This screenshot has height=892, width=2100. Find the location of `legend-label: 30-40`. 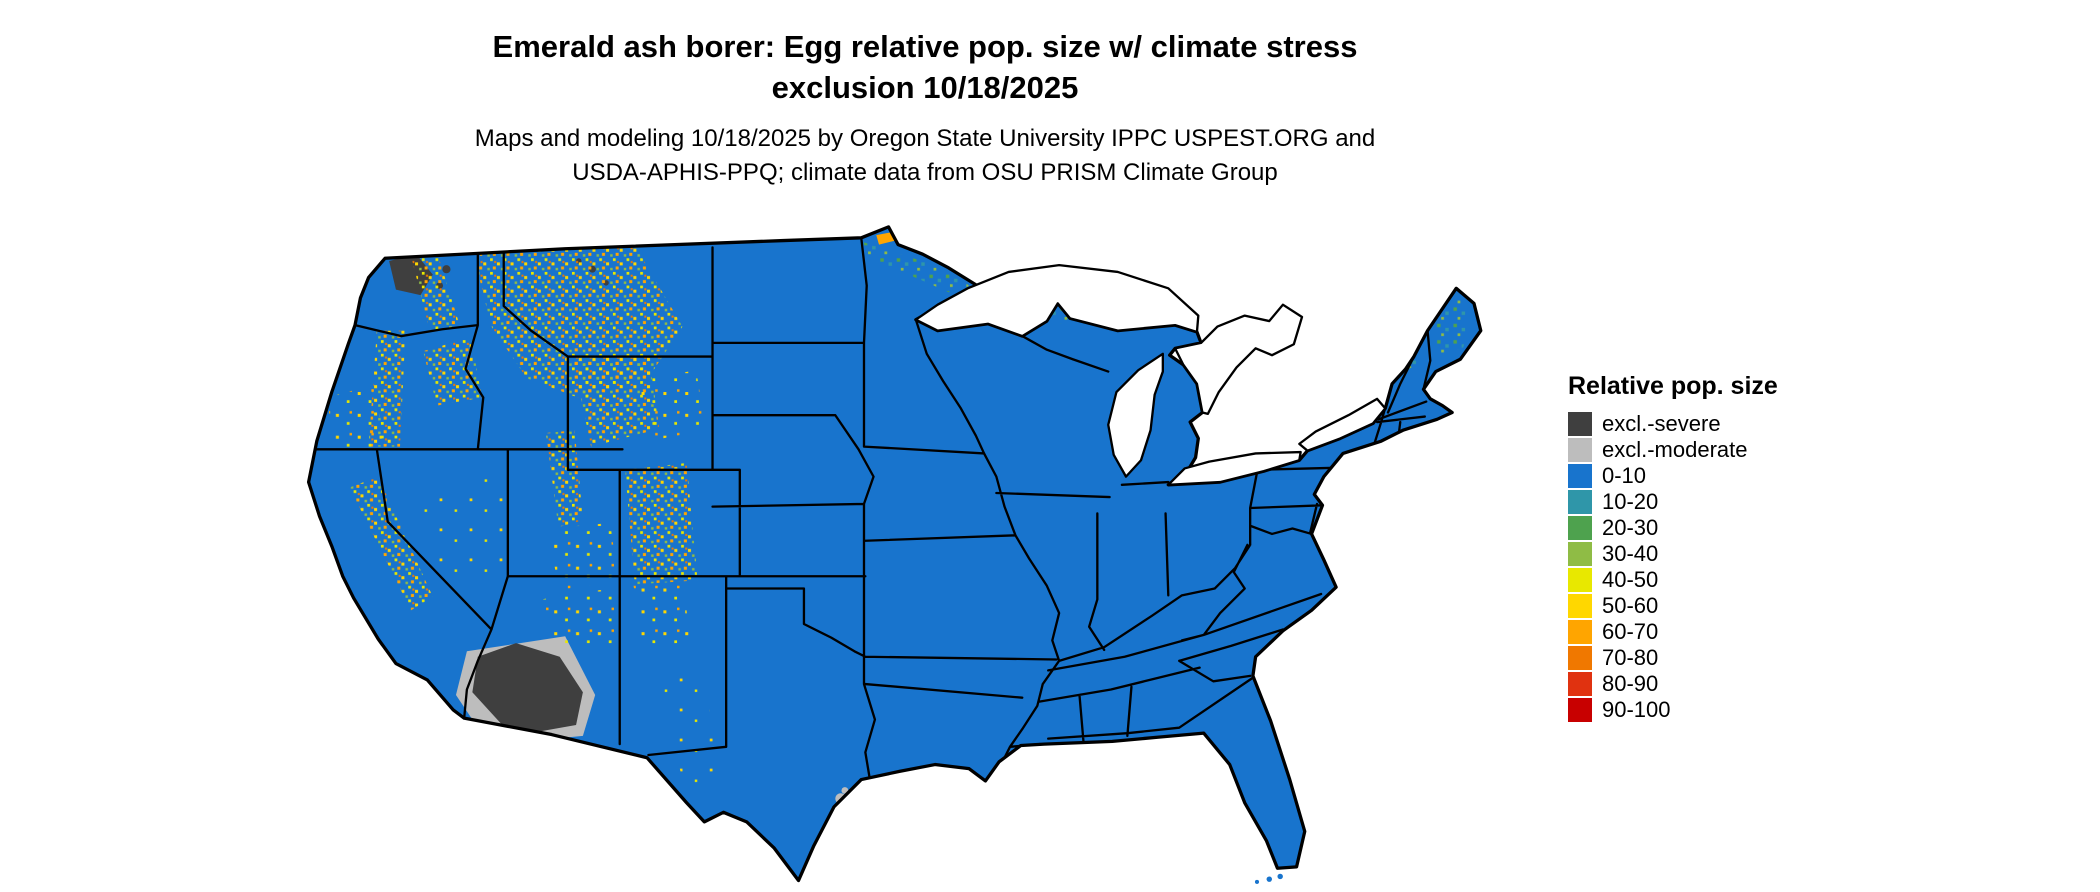

legend-label: 30-40 is located at coordinates (1630, 553).